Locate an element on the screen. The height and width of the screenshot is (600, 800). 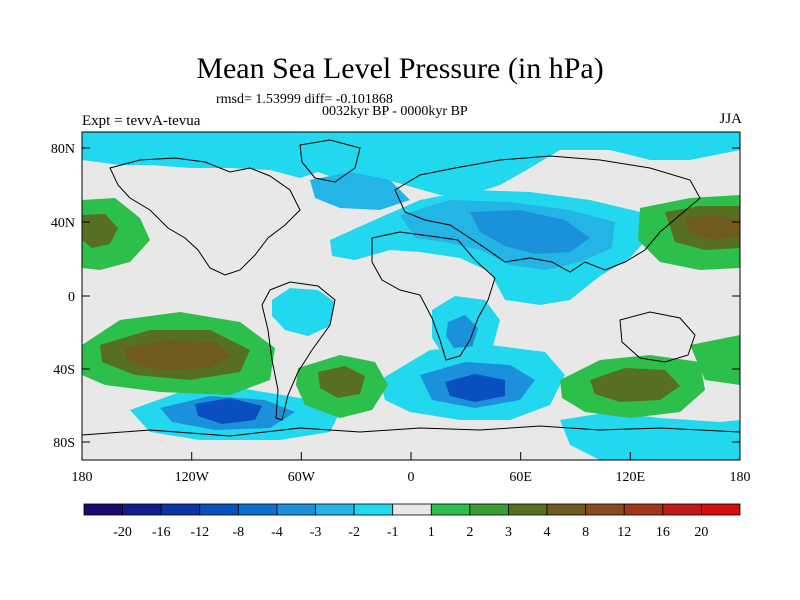
latitude-labels: 80N 40N 0 40S 80S is located at coordinates (63, 296).